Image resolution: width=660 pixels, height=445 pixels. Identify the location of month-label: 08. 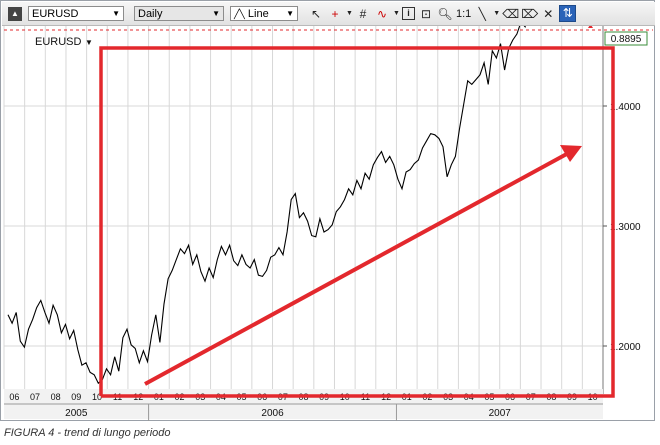
(56, 397).